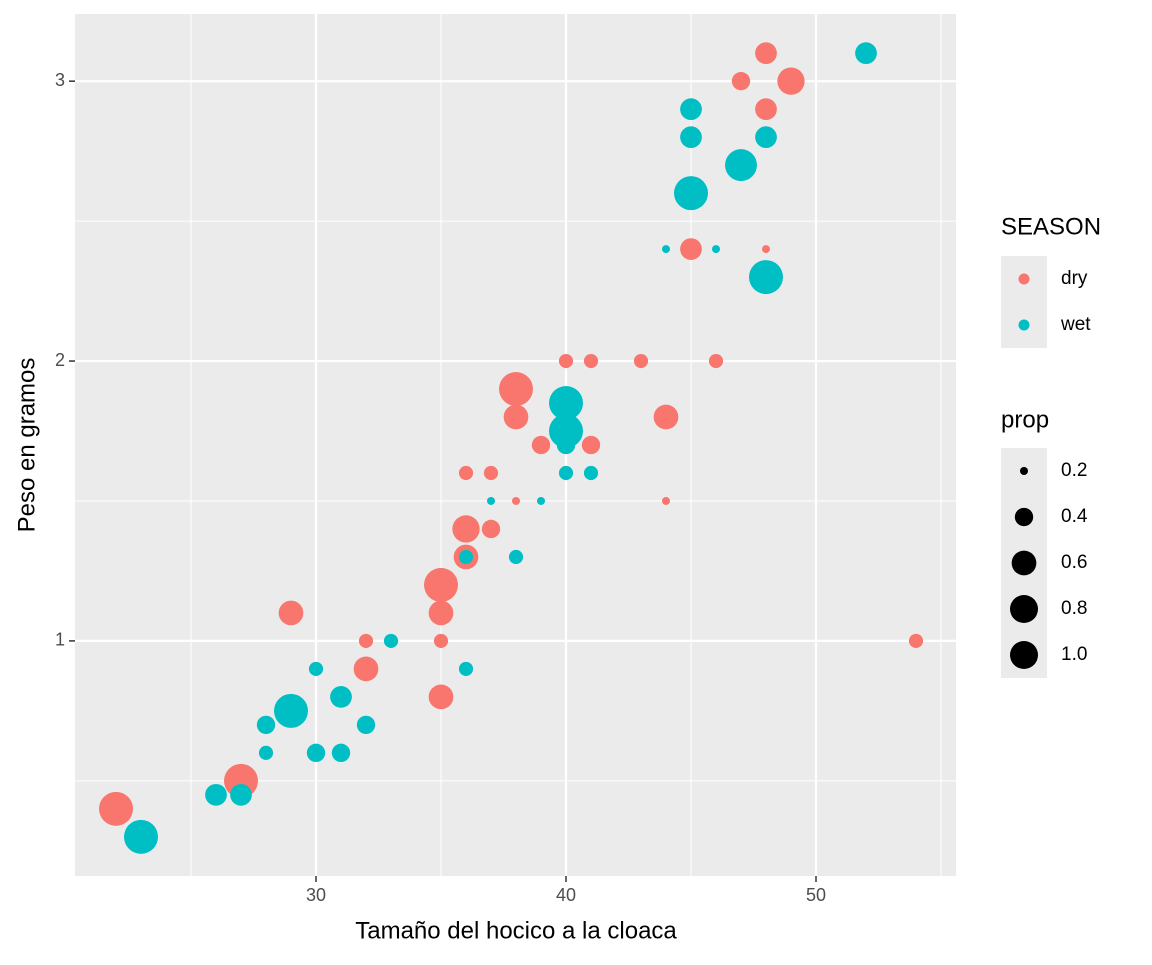 The width and height of the screenshot is (1152, 965). Describe the element at coordinates (816, 895) in the screenshot. I see `x-tick-label: 50` at that location.